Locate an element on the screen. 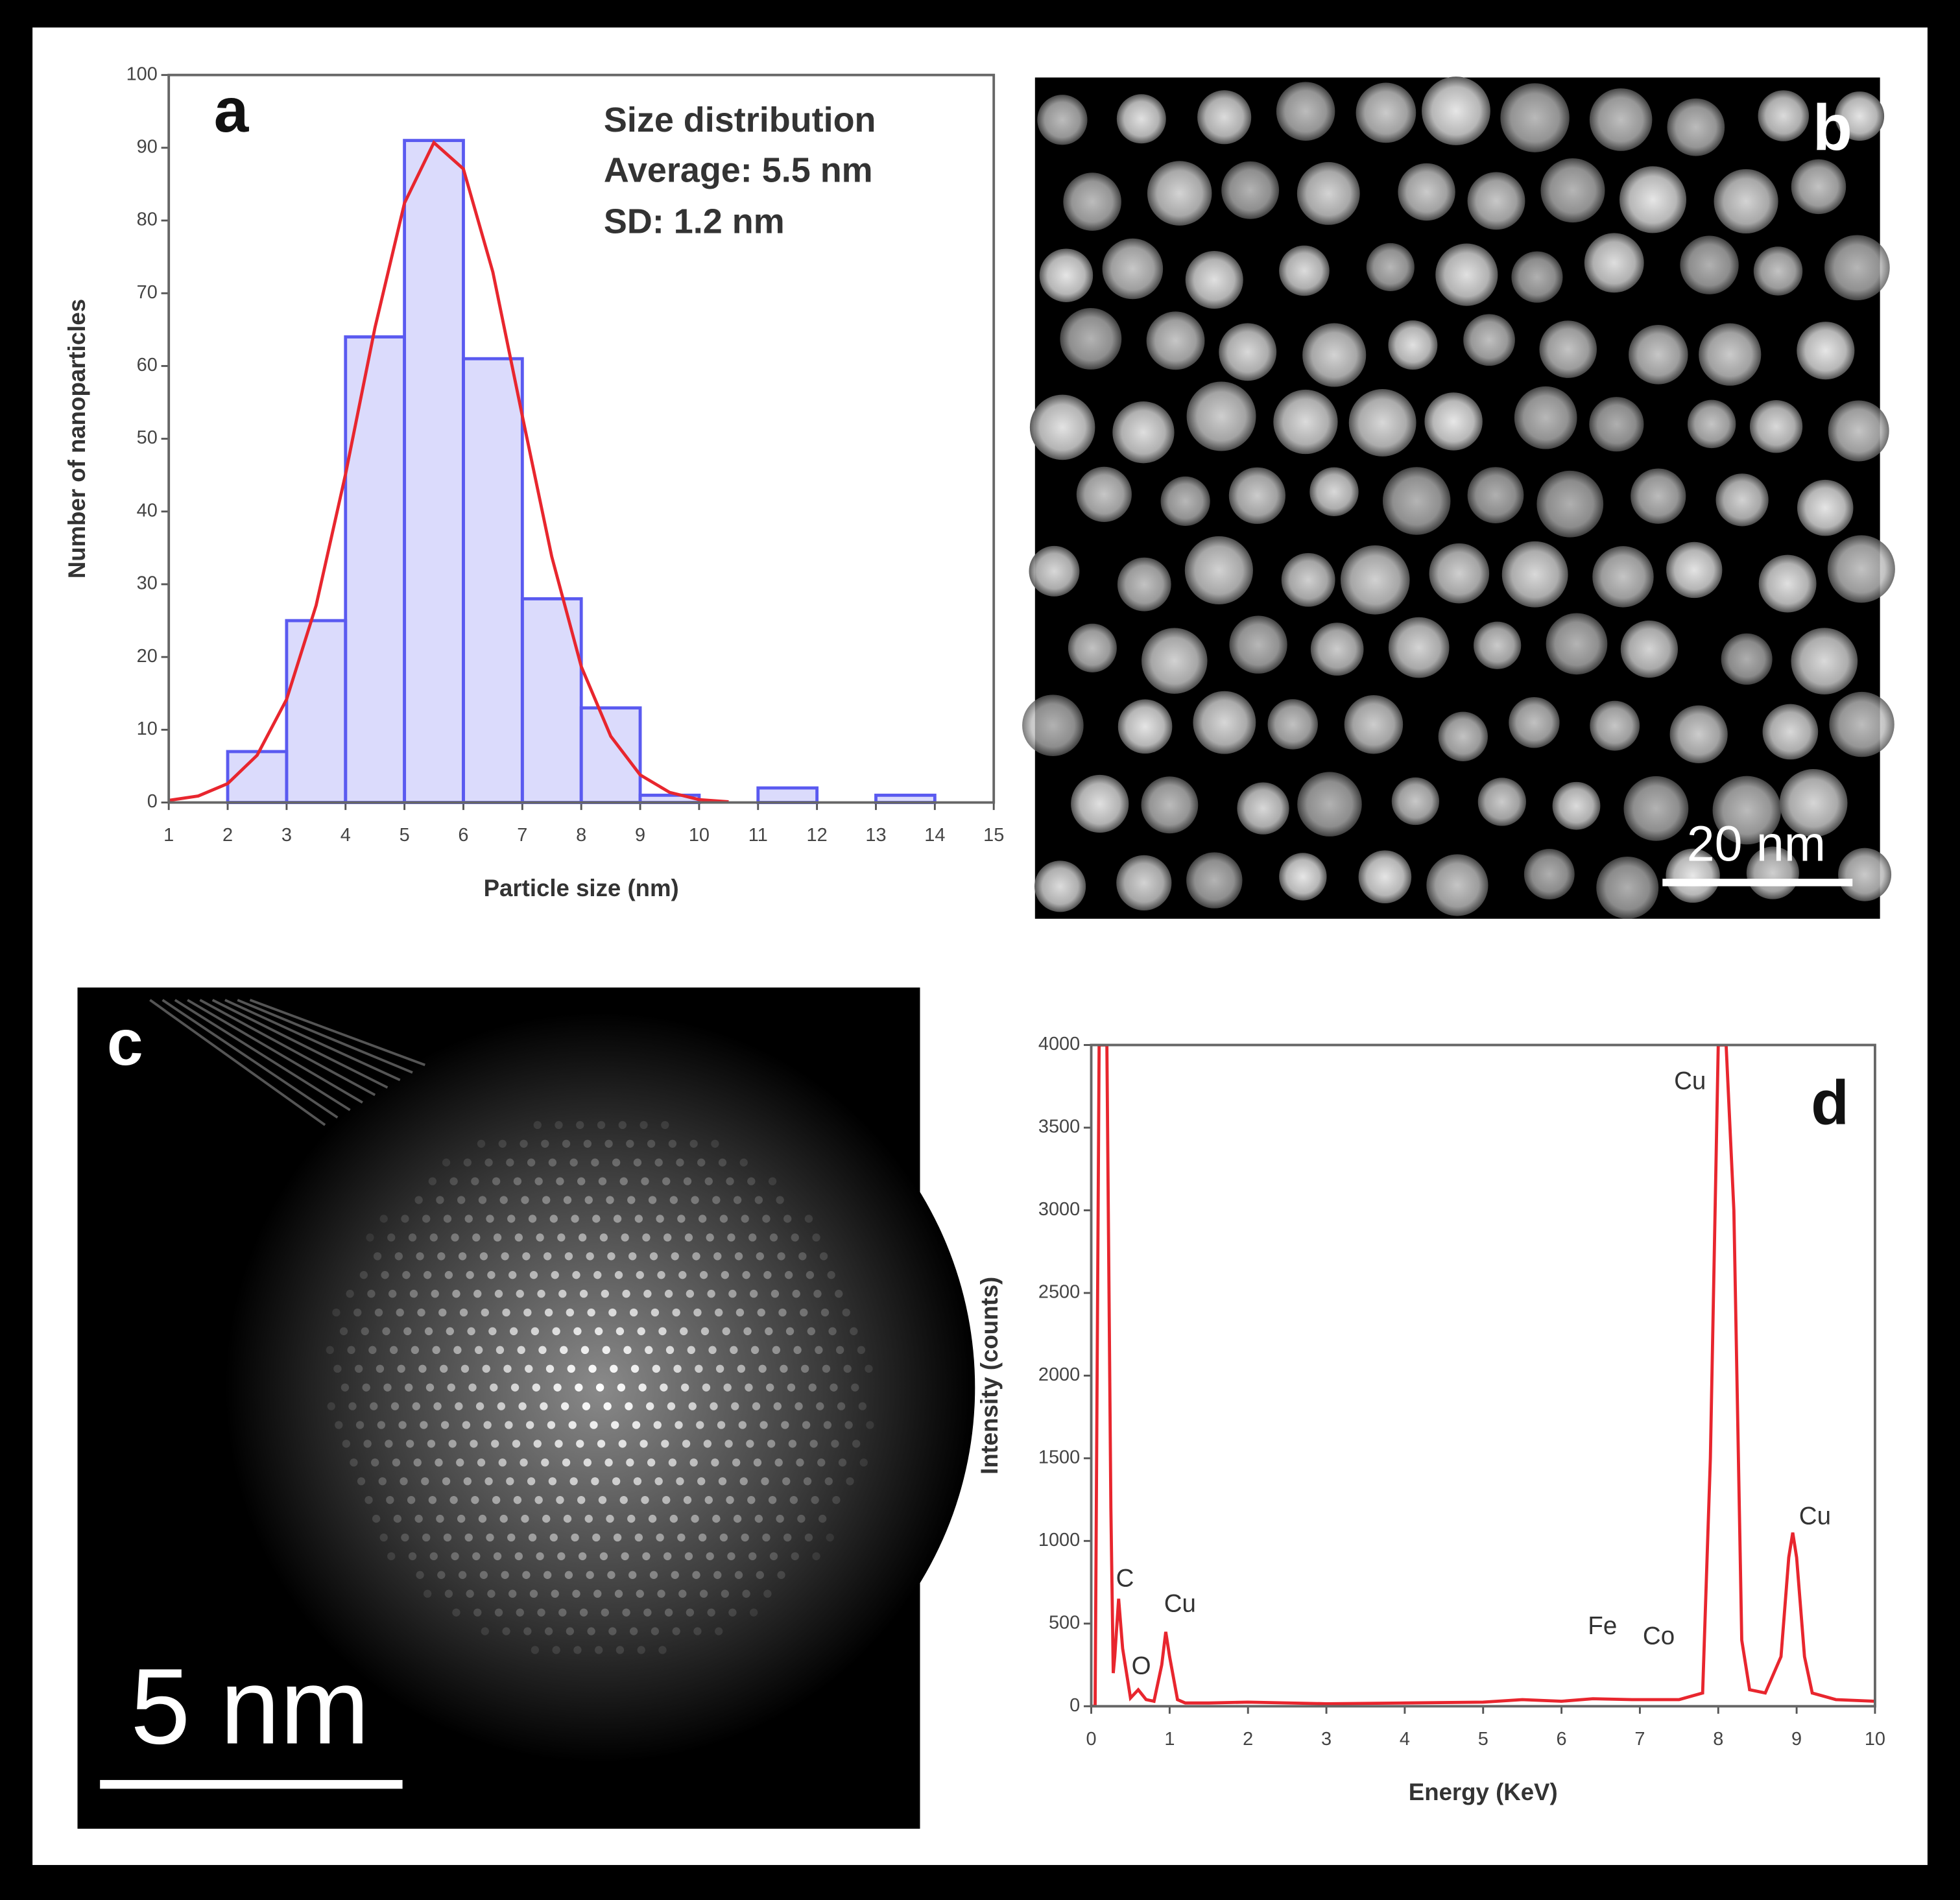 The image size is (1960, 1900). x-tick-label: 4 is located at coordinates (1405, 1739).